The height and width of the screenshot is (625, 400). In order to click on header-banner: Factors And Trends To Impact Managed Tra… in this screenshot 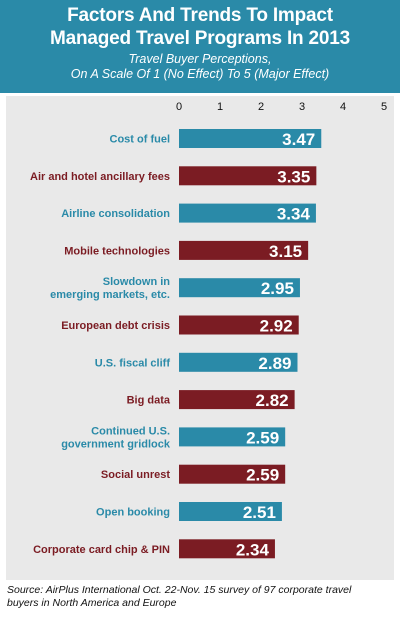, I will do `click(200, 46)`.